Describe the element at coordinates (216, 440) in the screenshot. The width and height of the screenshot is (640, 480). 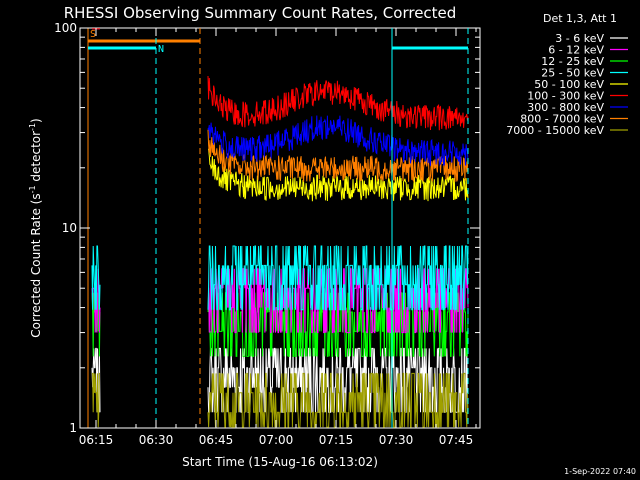
I see `x-tick-label: 06:45` at that location.